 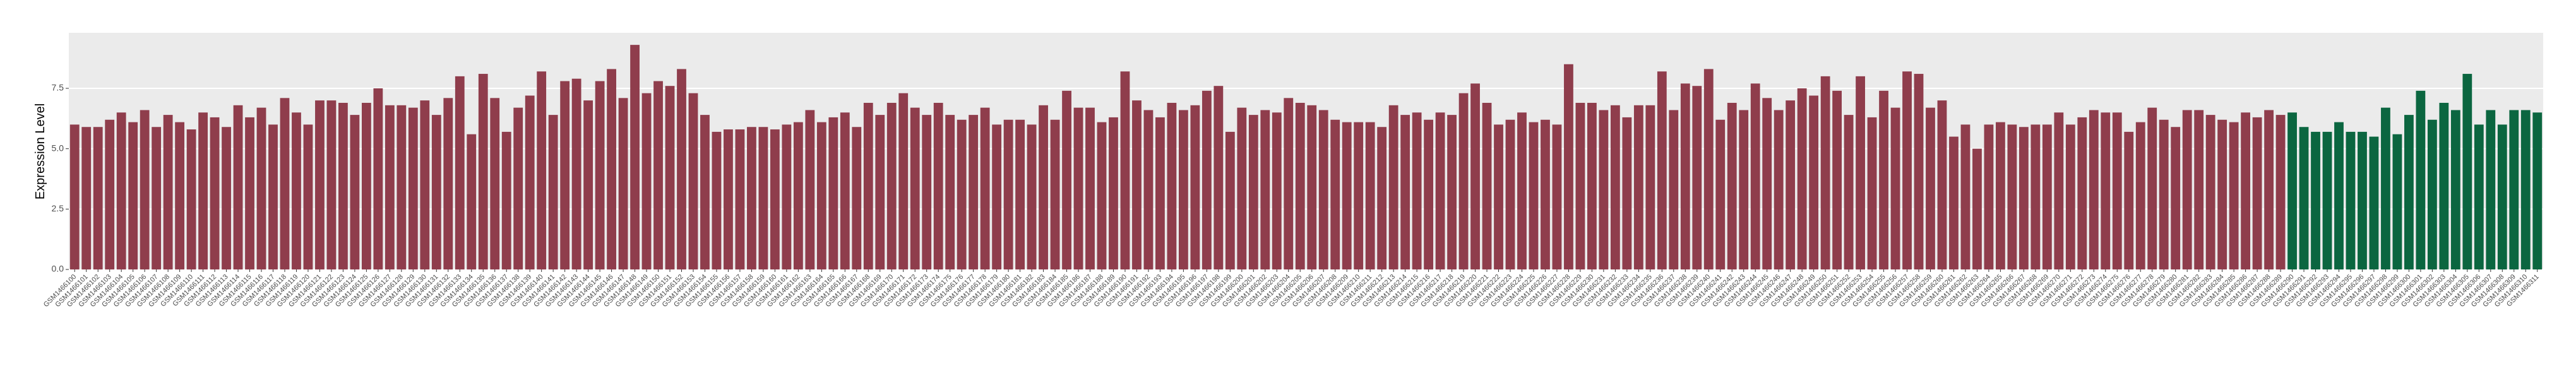 What do you see at coordinates (58, 88) in the screenshot?
I see `y-tick-label: 7.5` at bounding box center [58, 88].